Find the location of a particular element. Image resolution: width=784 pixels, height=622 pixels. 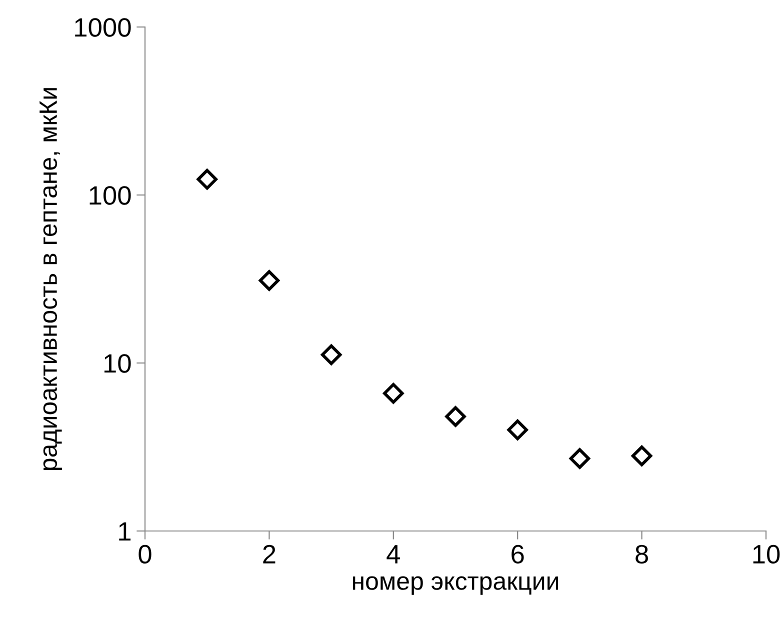

x-tick-label: 2 is located at coordinates (269, 554).